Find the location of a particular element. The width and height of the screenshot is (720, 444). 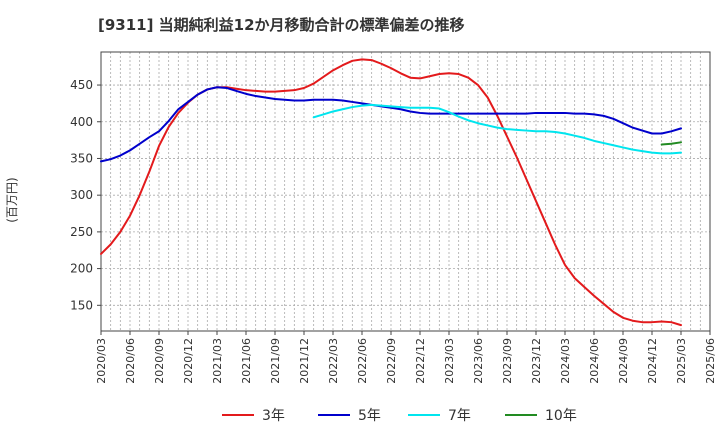

y-tick-label: 450 is located at coordinates (81, 85).